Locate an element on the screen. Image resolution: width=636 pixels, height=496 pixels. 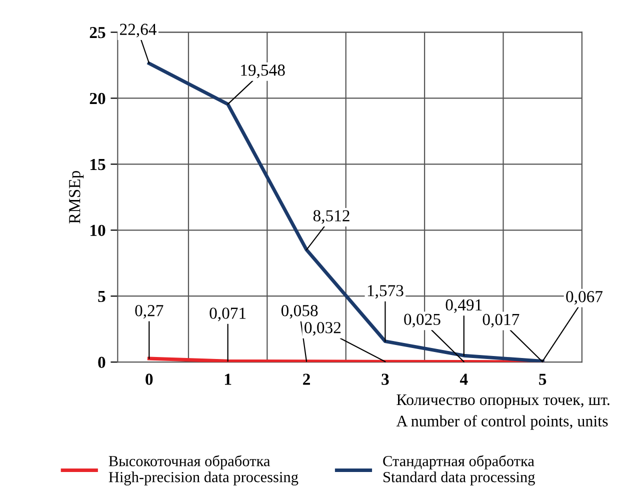
y-tick-label: 0 is located at coordinates (102, 362).